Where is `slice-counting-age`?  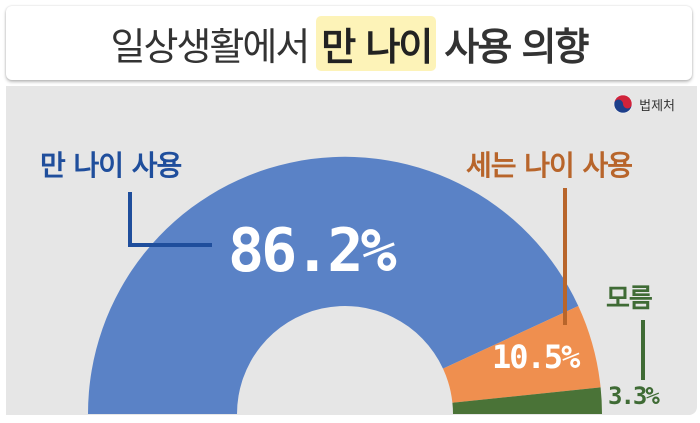 slice-counting-age is located at coordinates (522, 354).